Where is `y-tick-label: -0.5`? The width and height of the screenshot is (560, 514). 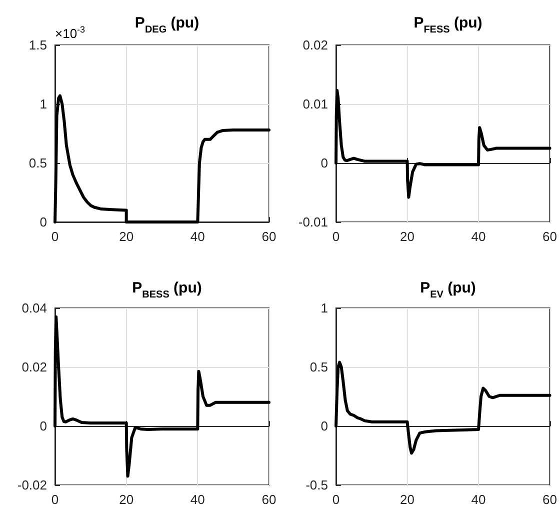
y-tick-label: -0.5 is located at coordinates (317, 485).